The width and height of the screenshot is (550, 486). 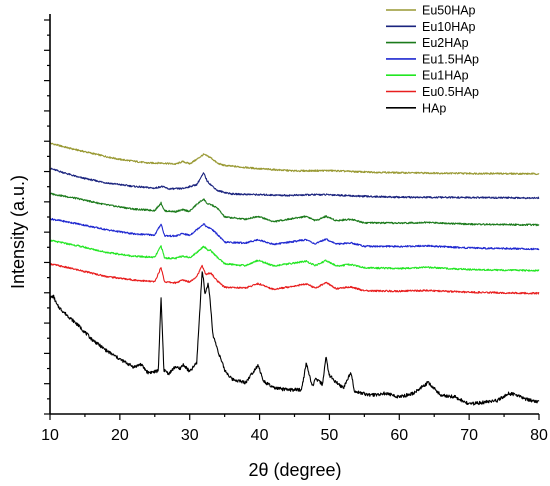 I want to click on legend-item: Eu1HAp, so click(x=427, y=76).